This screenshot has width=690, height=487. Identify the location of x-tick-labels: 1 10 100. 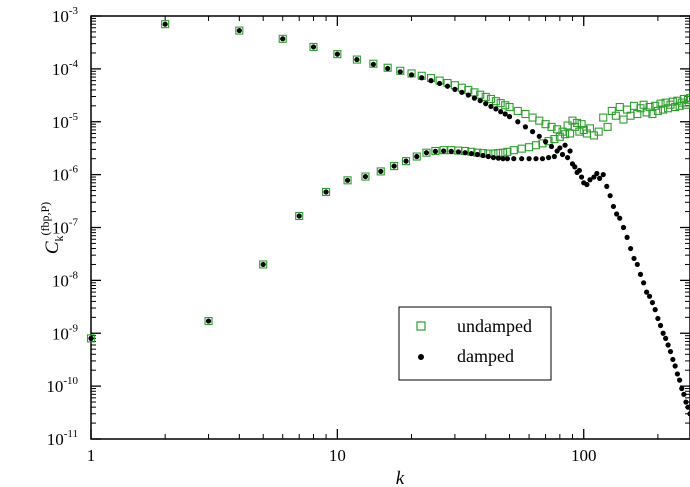
(342, 455).